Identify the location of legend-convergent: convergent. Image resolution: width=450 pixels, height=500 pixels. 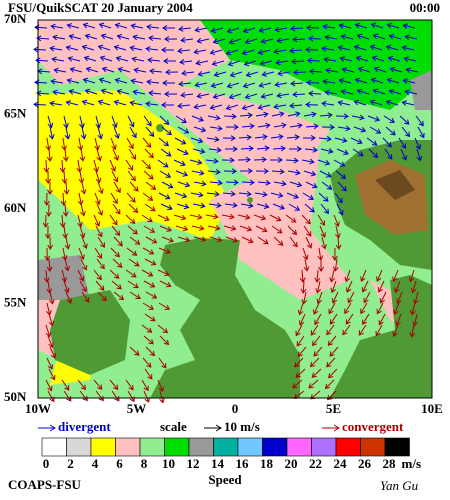
(373, 426).